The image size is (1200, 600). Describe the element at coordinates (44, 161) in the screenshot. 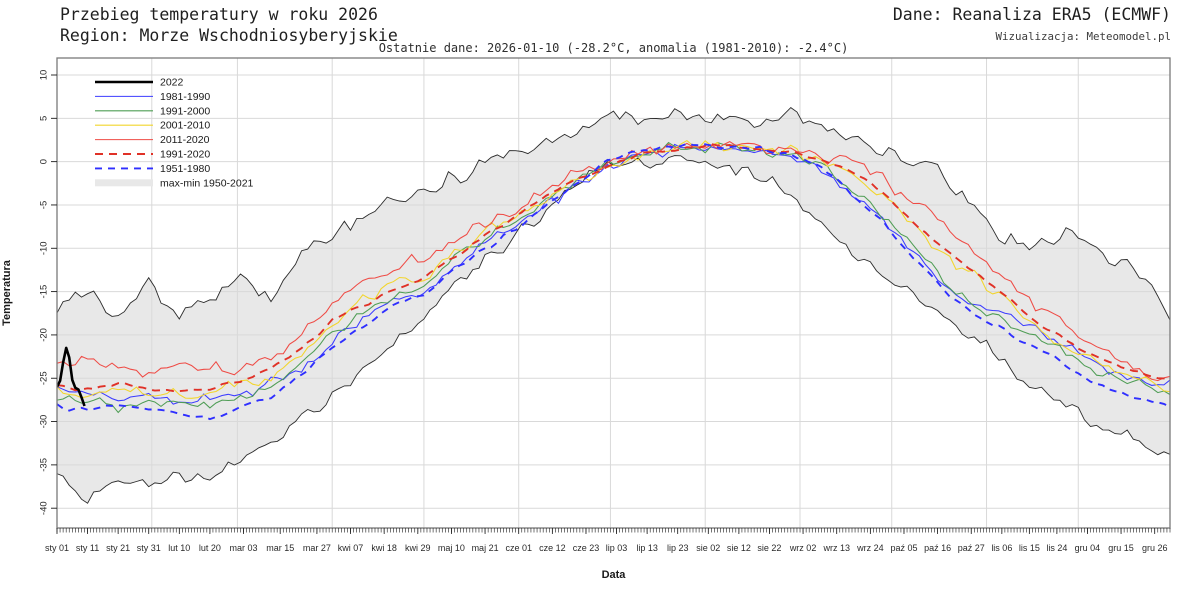

I see `y-tick-label: 0` at that location.